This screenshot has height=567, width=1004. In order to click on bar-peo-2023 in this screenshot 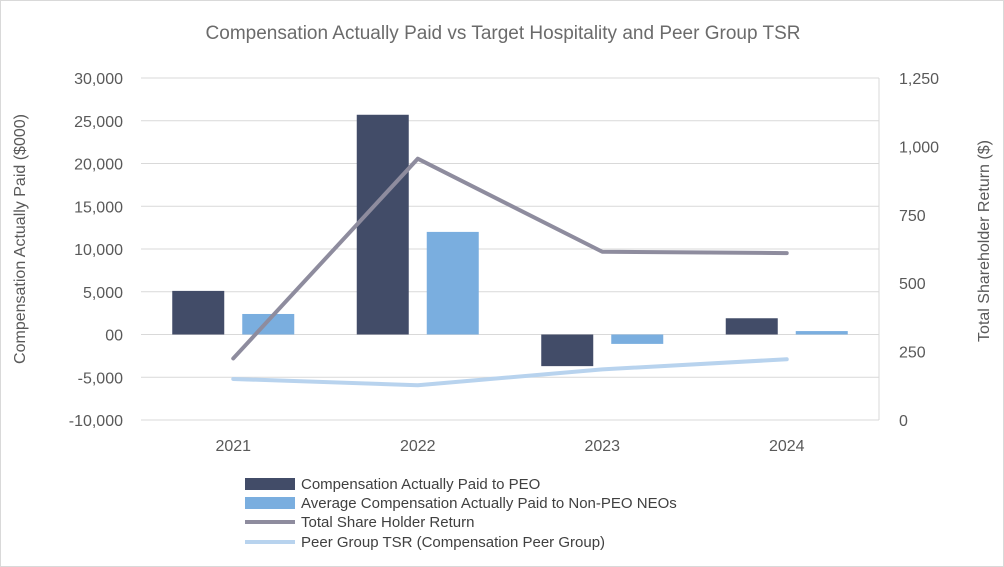, I will do `click(567, 350)`.